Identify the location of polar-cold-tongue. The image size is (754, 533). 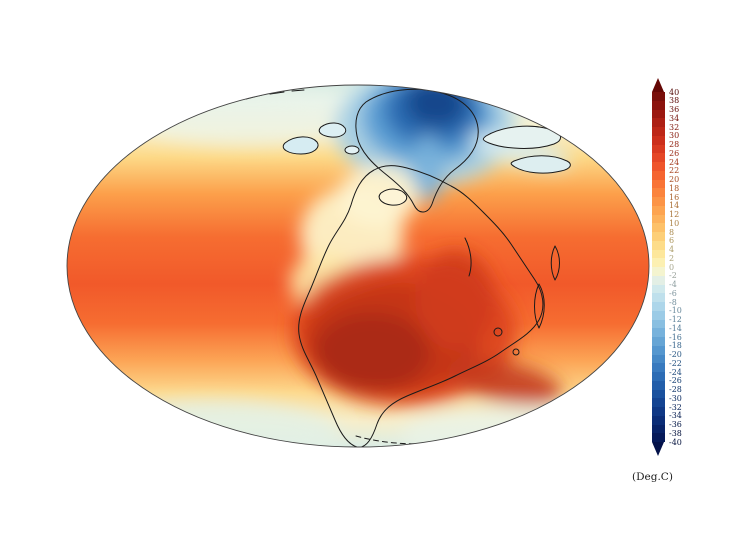
(428, 168).